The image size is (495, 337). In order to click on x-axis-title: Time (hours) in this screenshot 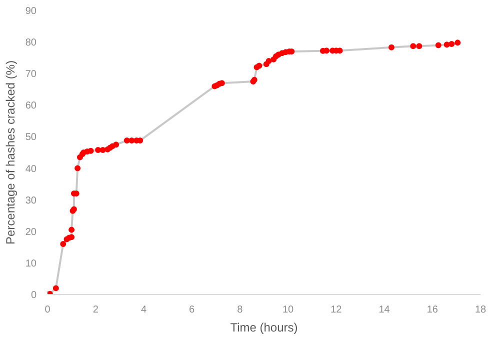, I will do `click(264, 327)`.